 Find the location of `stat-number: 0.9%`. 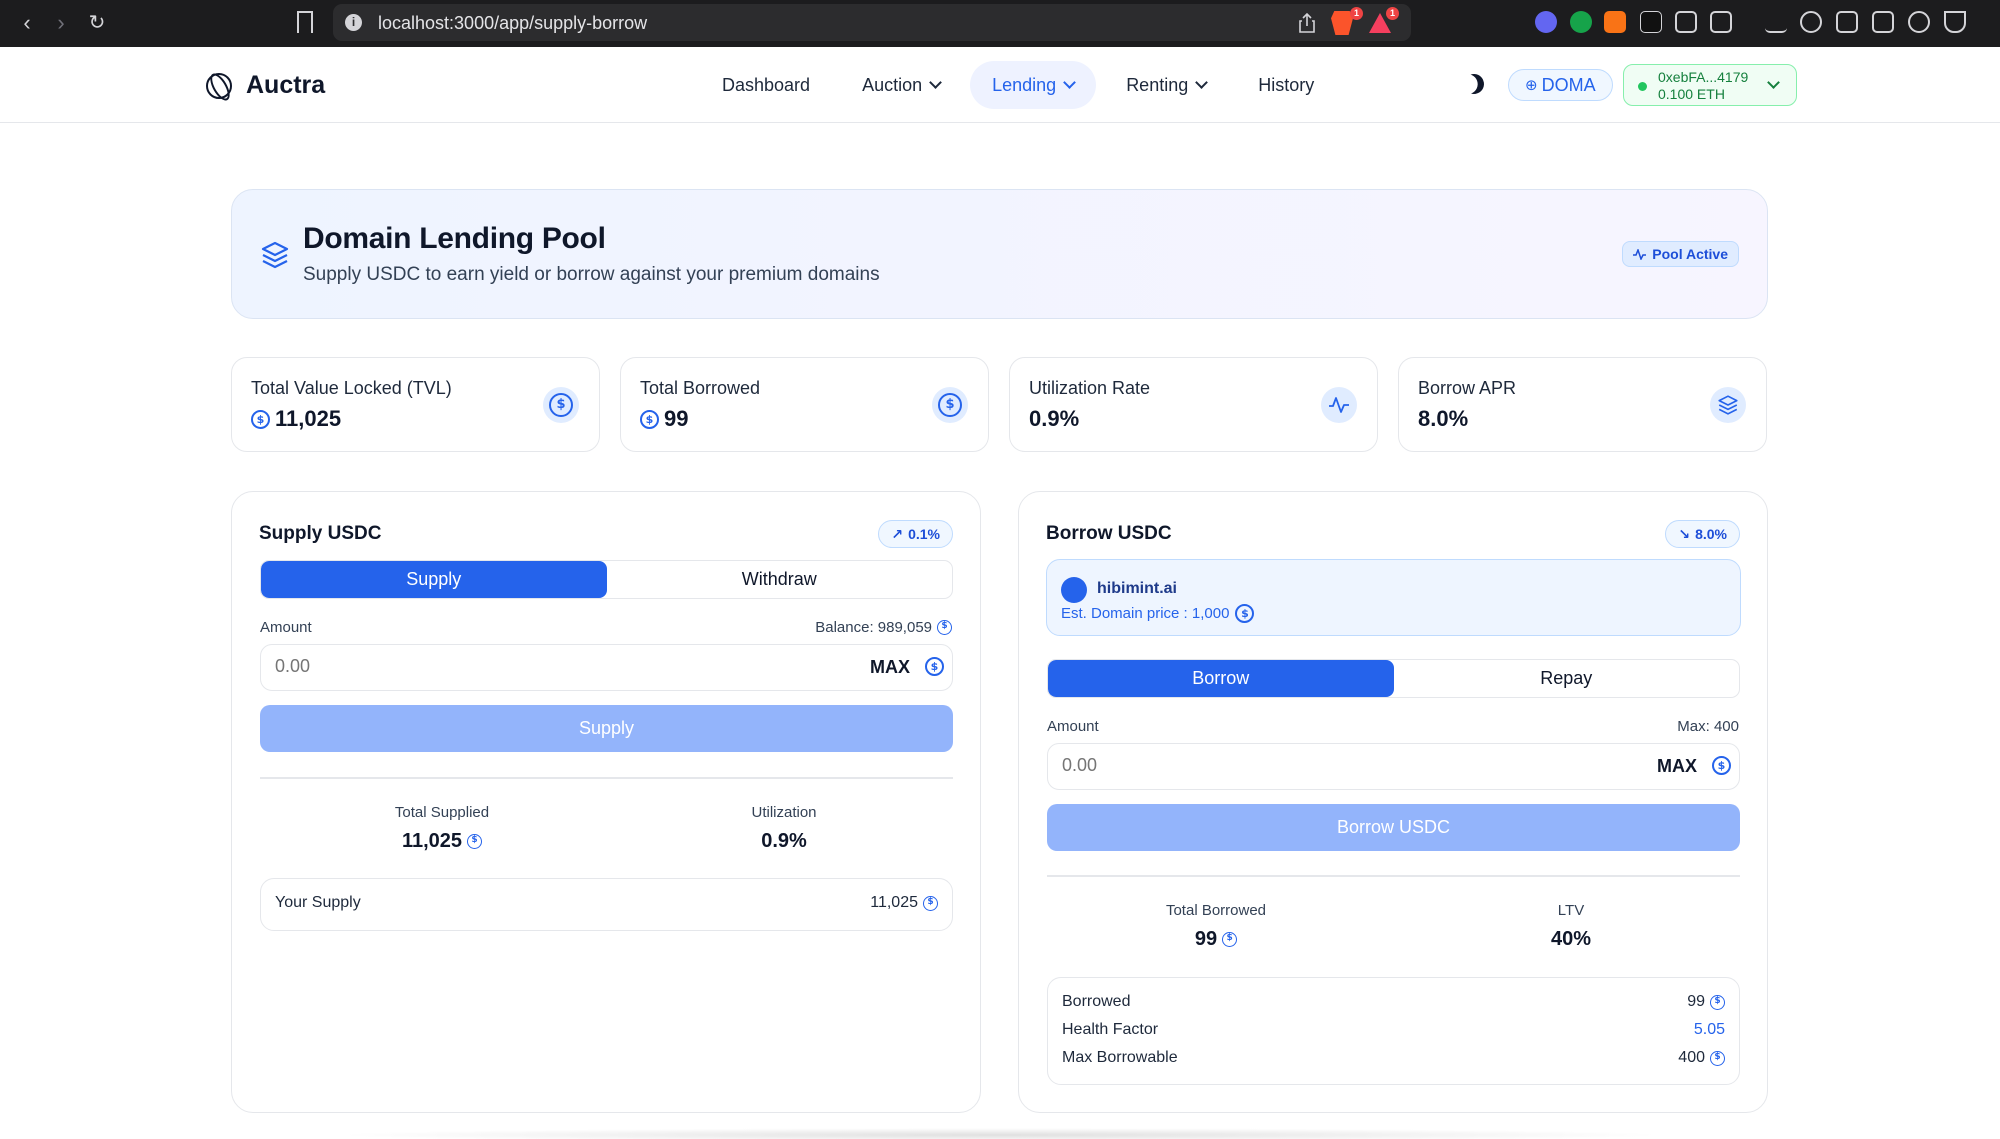

stat-number: 0.9% is located at coordinates (1054, 418).